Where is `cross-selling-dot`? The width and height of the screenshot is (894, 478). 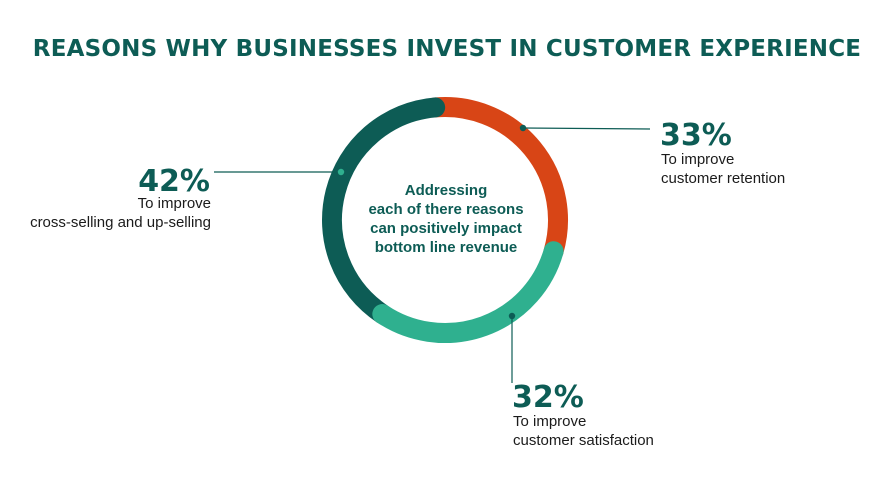
cross-selling-dot is located at coordinates (341, 172).